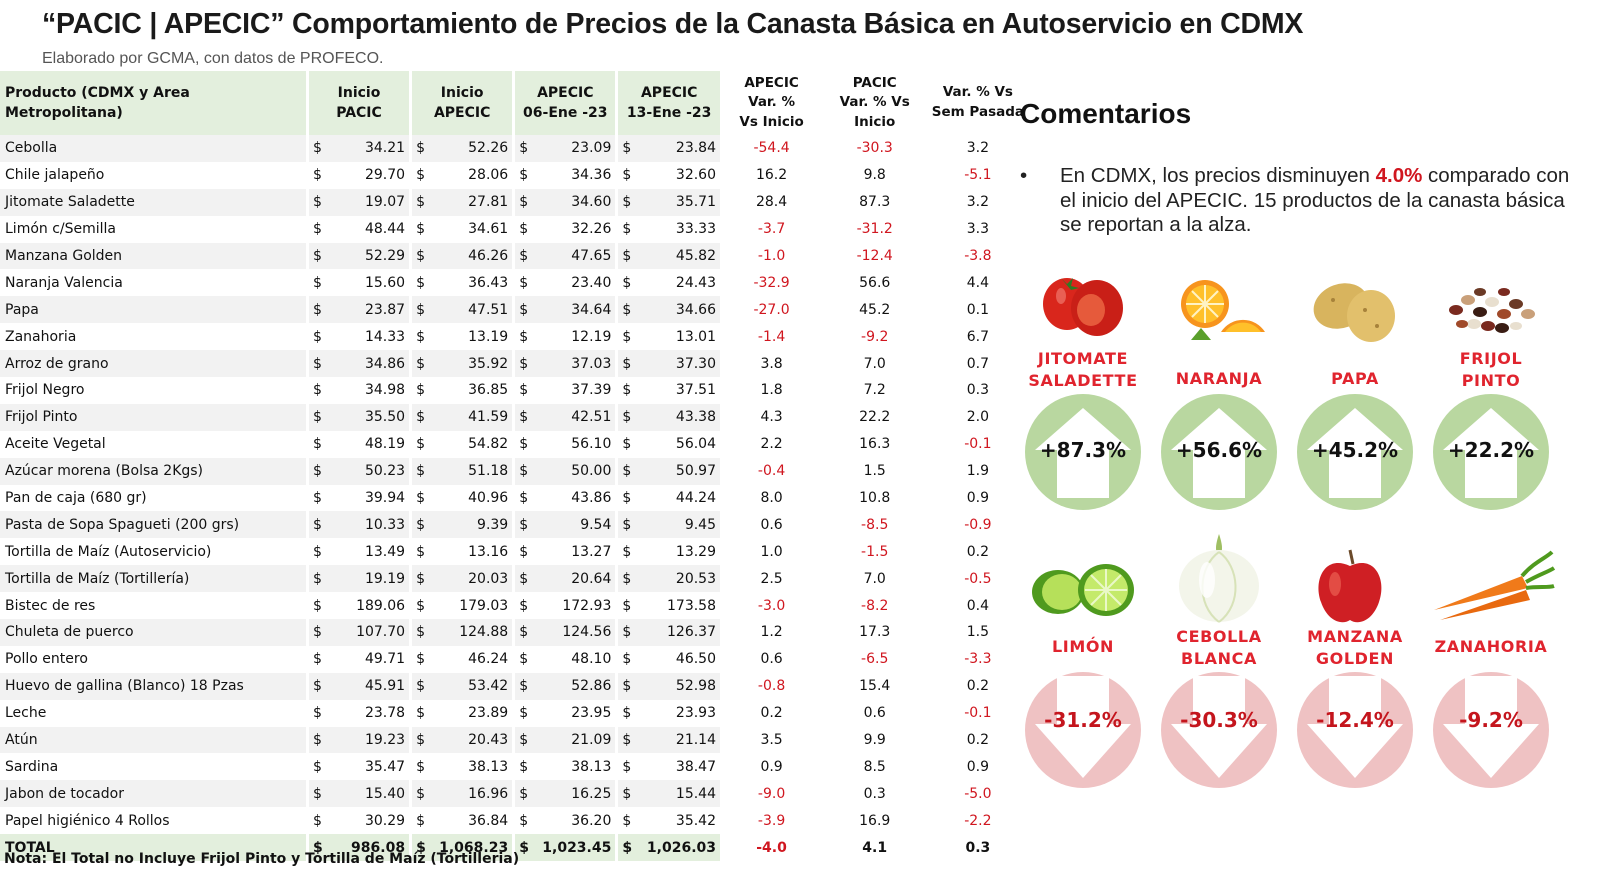 Image resolution: width=1600 pixels, height=889 pixels. Describe the element at coordinates (154, 175) in the screenshot. I see `cell-product: Chile jalapeño` at that location.